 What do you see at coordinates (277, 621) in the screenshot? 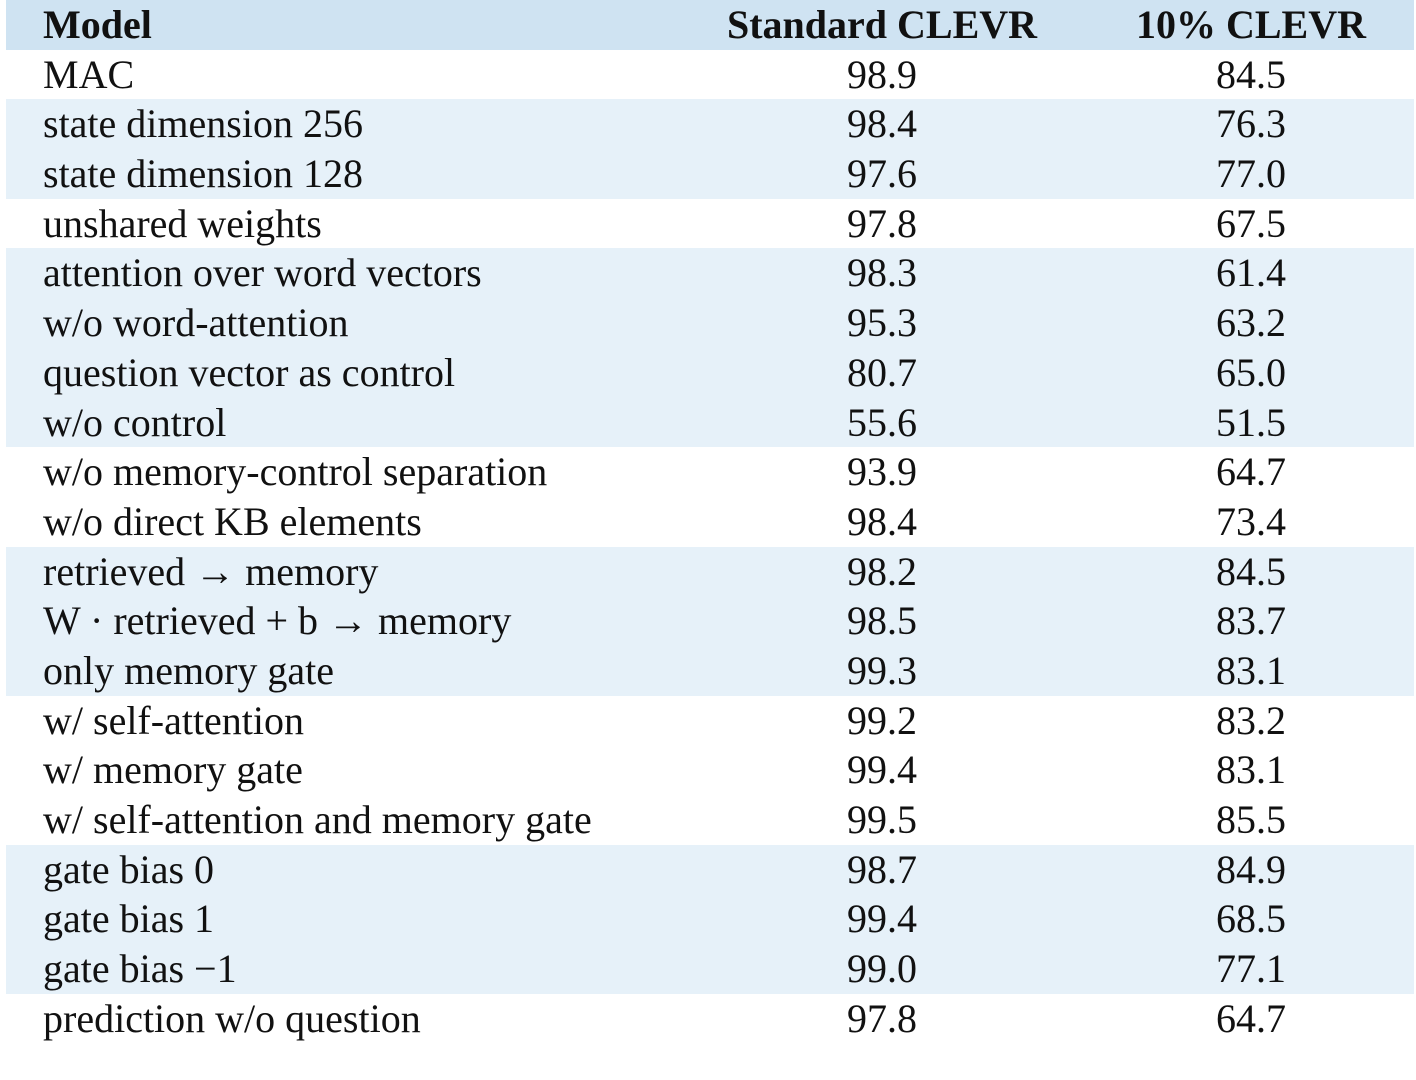
I see `cell-model: W · retrieved + b → memory` at bounding box center [277, 621].